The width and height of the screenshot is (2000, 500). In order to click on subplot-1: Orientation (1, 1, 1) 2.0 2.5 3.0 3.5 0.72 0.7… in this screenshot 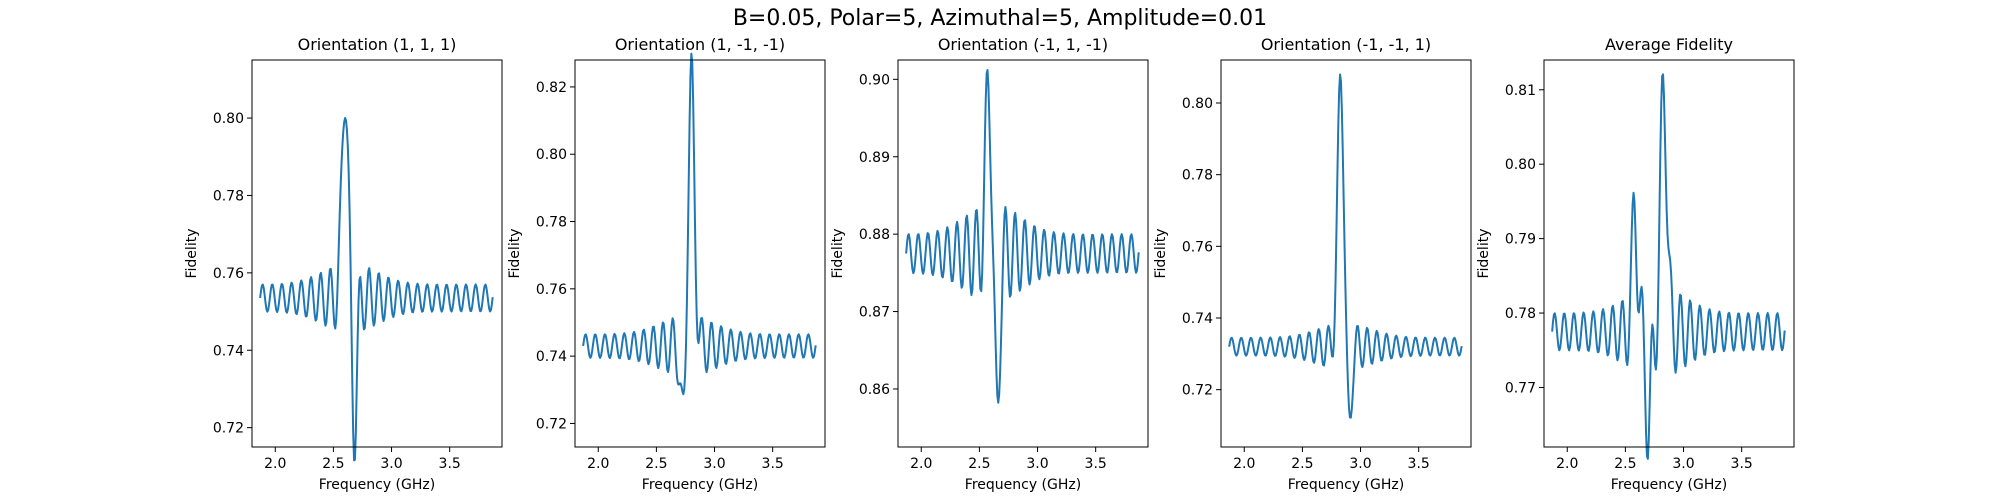, I will do `click(343, 264)`.